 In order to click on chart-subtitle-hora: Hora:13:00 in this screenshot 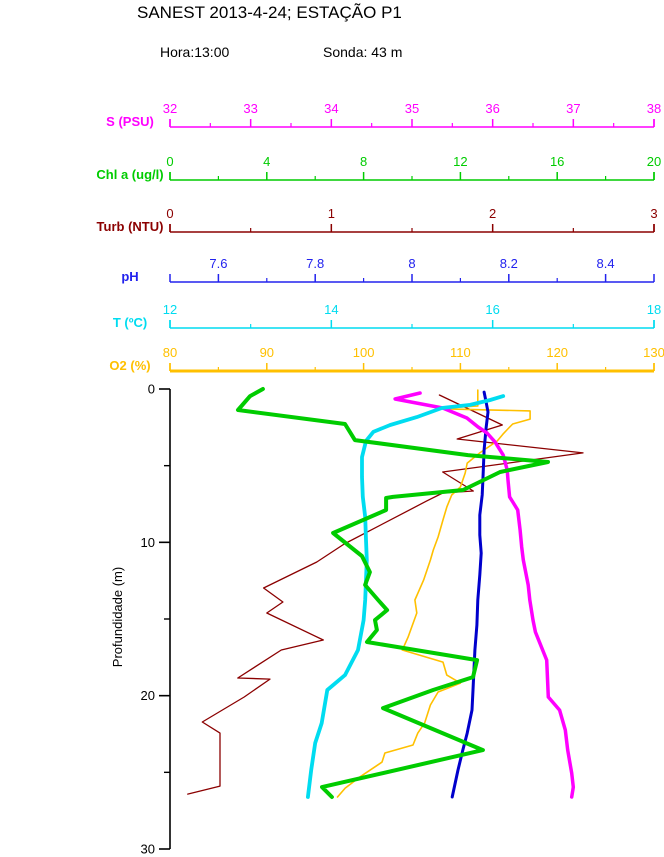, I will do `click(195, 52)`.